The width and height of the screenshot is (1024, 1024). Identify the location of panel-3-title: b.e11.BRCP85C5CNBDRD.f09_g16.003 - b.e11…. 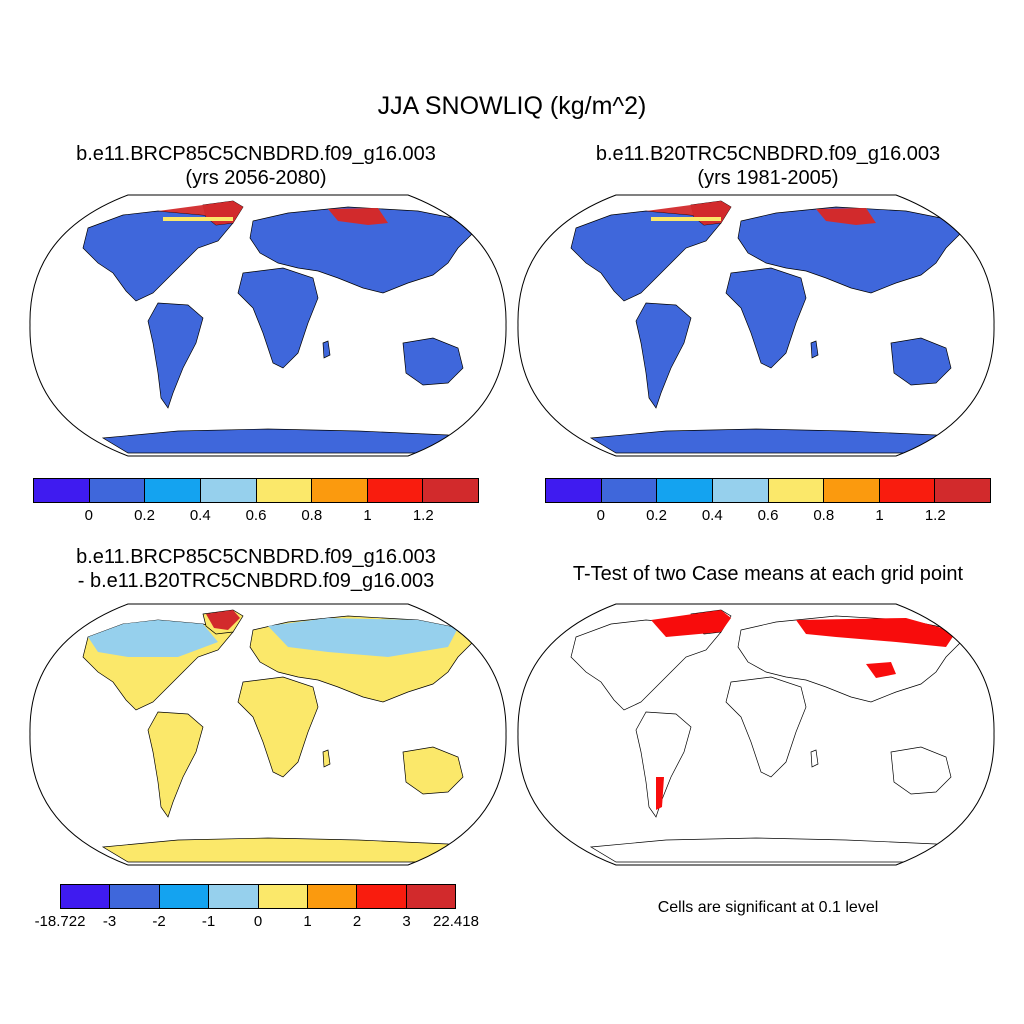
(256, 569).